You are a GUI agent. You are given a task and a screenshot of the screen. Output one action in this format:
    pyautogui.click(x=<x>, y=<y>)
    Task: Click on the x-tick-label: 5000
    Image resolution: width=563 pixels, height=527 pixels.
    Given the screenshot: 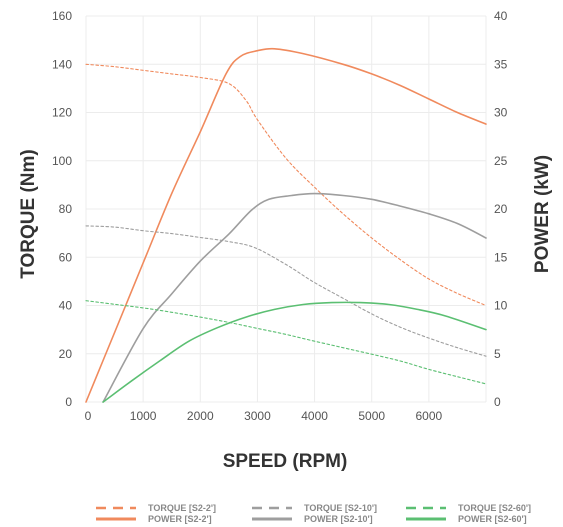 What is the action you would take?
    pyautogui.click(x=371, y=416)
    